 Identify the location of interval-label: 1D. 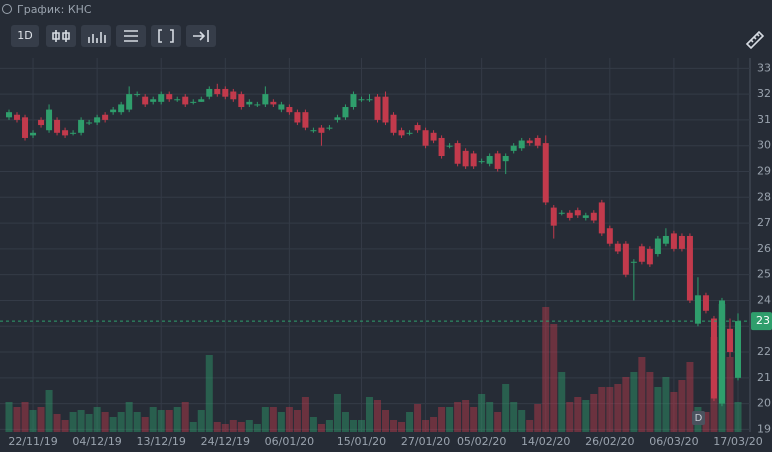
(24, 35).